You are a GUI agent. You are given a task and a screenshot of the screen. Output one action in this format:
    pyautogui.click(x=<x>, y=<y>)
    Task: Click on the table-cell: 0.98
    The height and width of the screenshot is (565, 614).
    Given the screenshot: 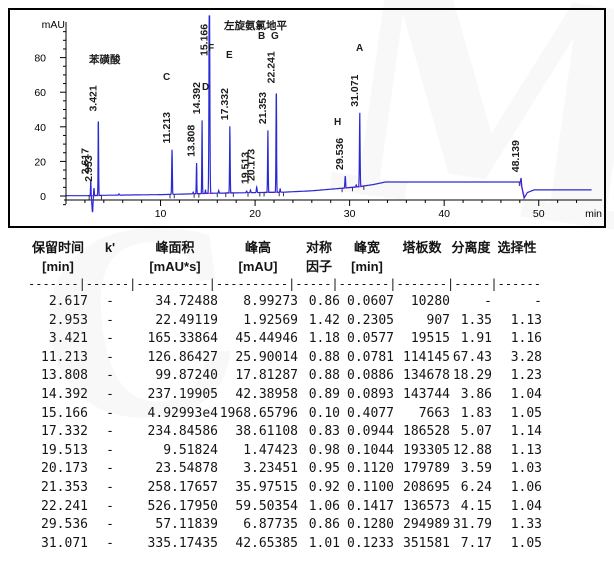 What is the action you would take?
    pyautogui.click(x=324, y=450)
    